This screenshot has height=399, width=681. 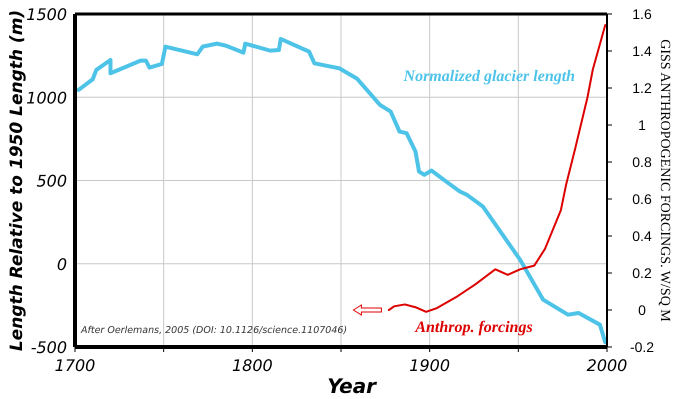 What do you see at coordinates (489, 76) in the screenshot?
I see `series-label: Normalized glacier length` at bounding box center [489, 76].